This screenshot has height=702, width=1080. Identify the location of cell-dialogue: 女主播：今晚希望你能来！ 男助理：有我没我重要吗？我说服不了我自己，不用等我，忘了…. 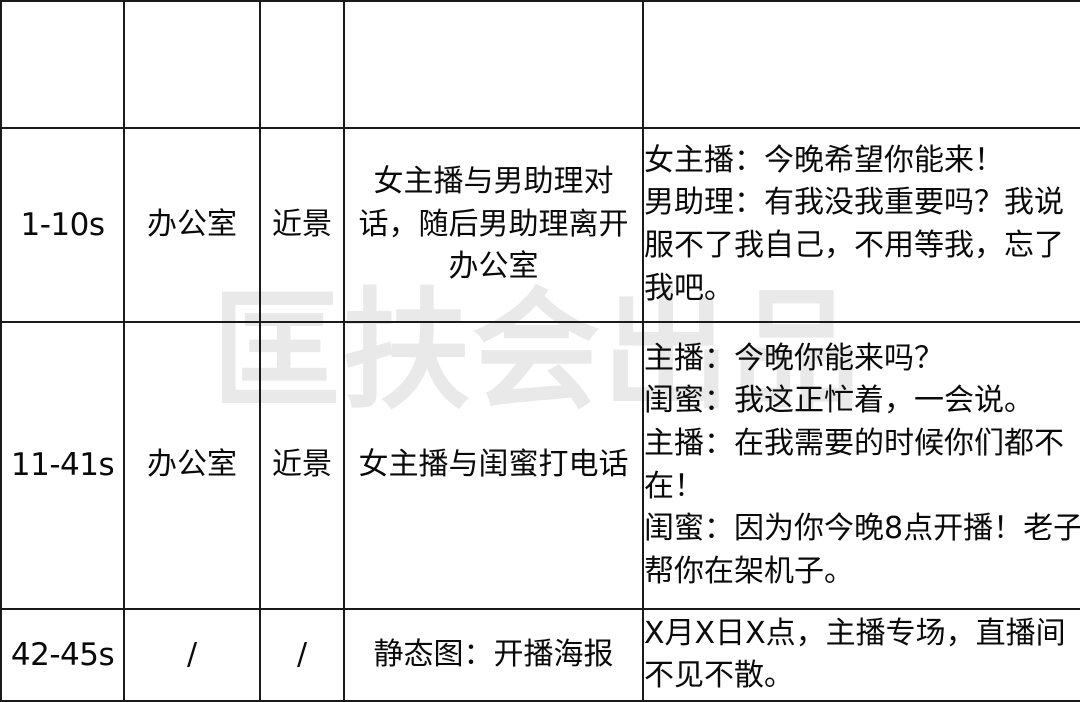
(861, 225).